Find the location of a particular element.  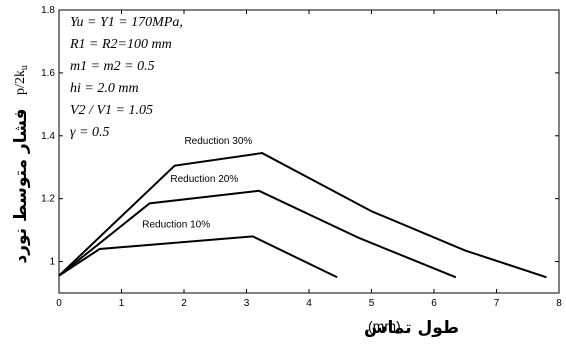

x-tick-label: 2 is located at coordinates (184, 303).